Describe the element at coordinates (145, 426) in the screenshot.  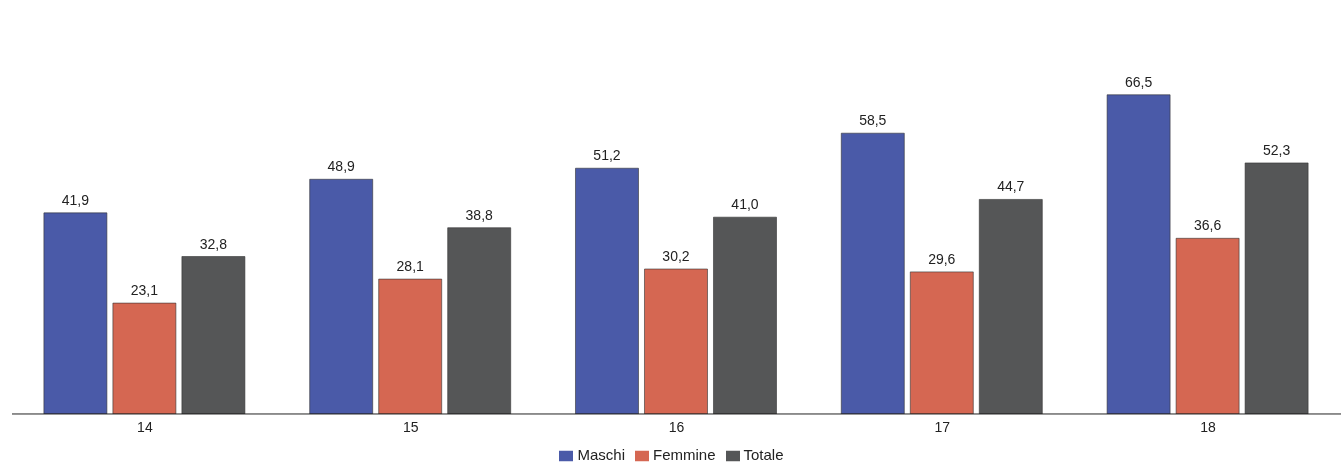
I see `x-tick-label: 14` at that location.